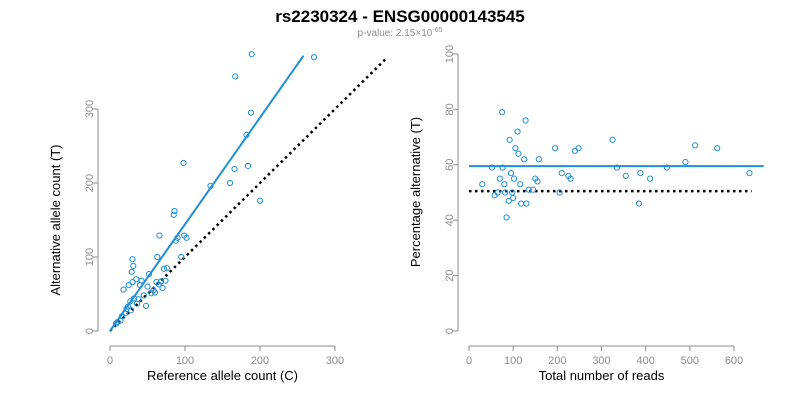 Image resolution: width=800 pixels, height=400 pixels. What do you see at coordinates (734, 361) in the screenshot?
I see `x-tick-label: 600` at bounding box center [734, 361].